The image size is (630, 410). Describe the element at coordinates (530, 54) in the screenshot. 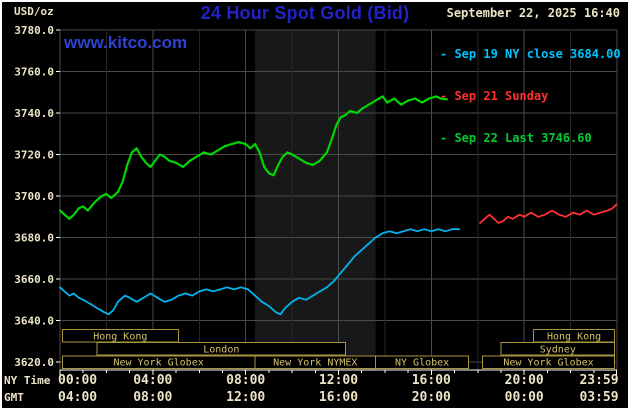

I see `legend-item-prev-close: - Sep 19 NY close 3684.00` at that location.